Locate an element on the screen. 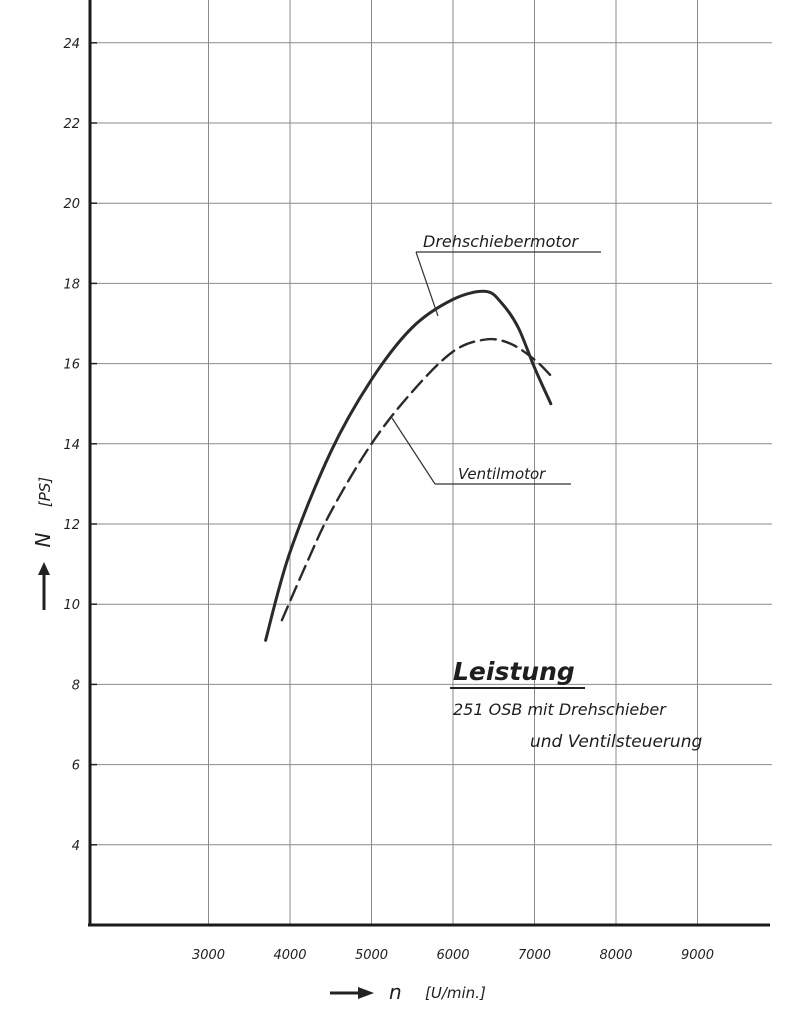 This screenshot has width=794, height=1024. x-tick-label: 4000 is located at coordinates (289, 955).